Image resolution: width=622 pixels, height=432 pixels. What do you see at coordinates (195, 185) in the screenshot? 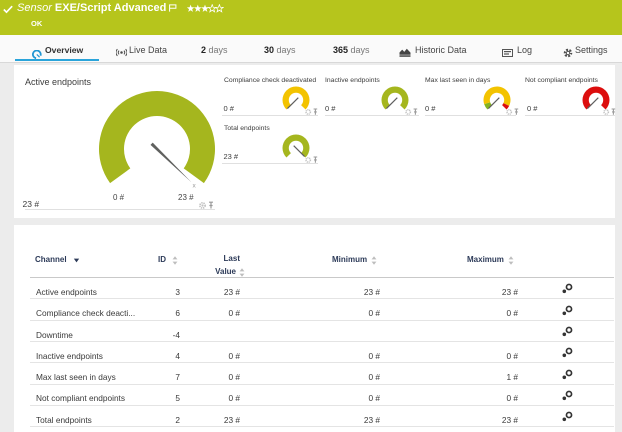
I see `svg-text: x` at bounding box center [195, 185].